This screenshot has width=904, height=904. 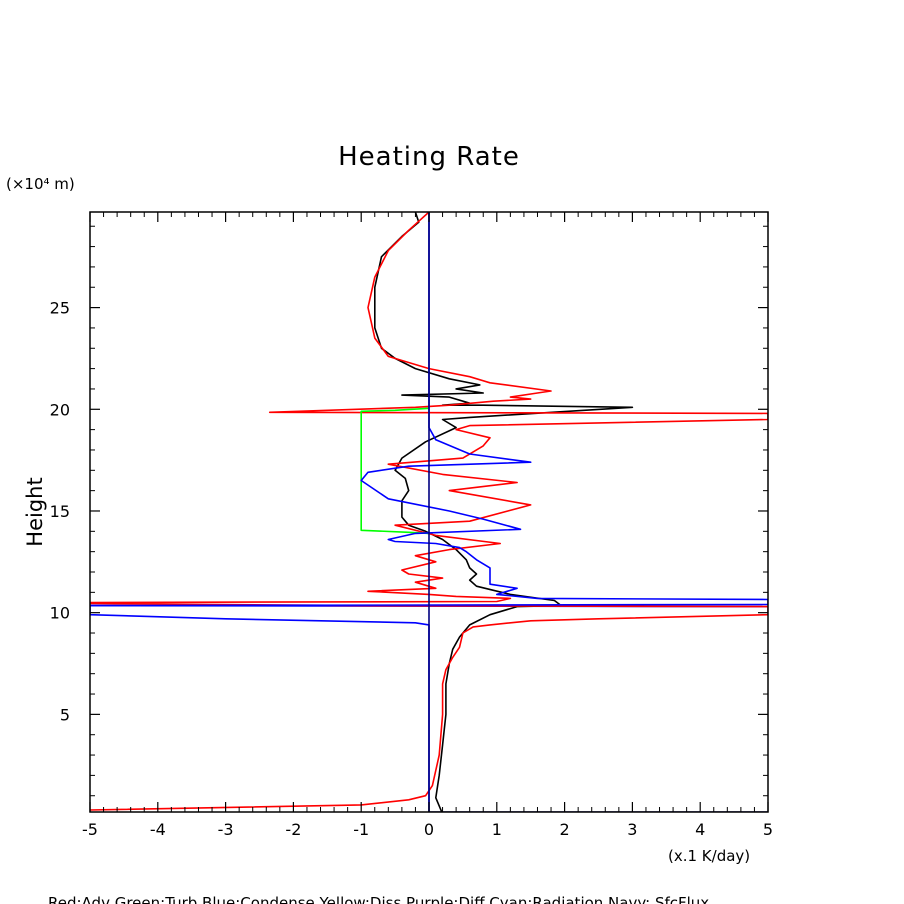 I want to click on x-tick-label: 2, so click(x=565, y=829).